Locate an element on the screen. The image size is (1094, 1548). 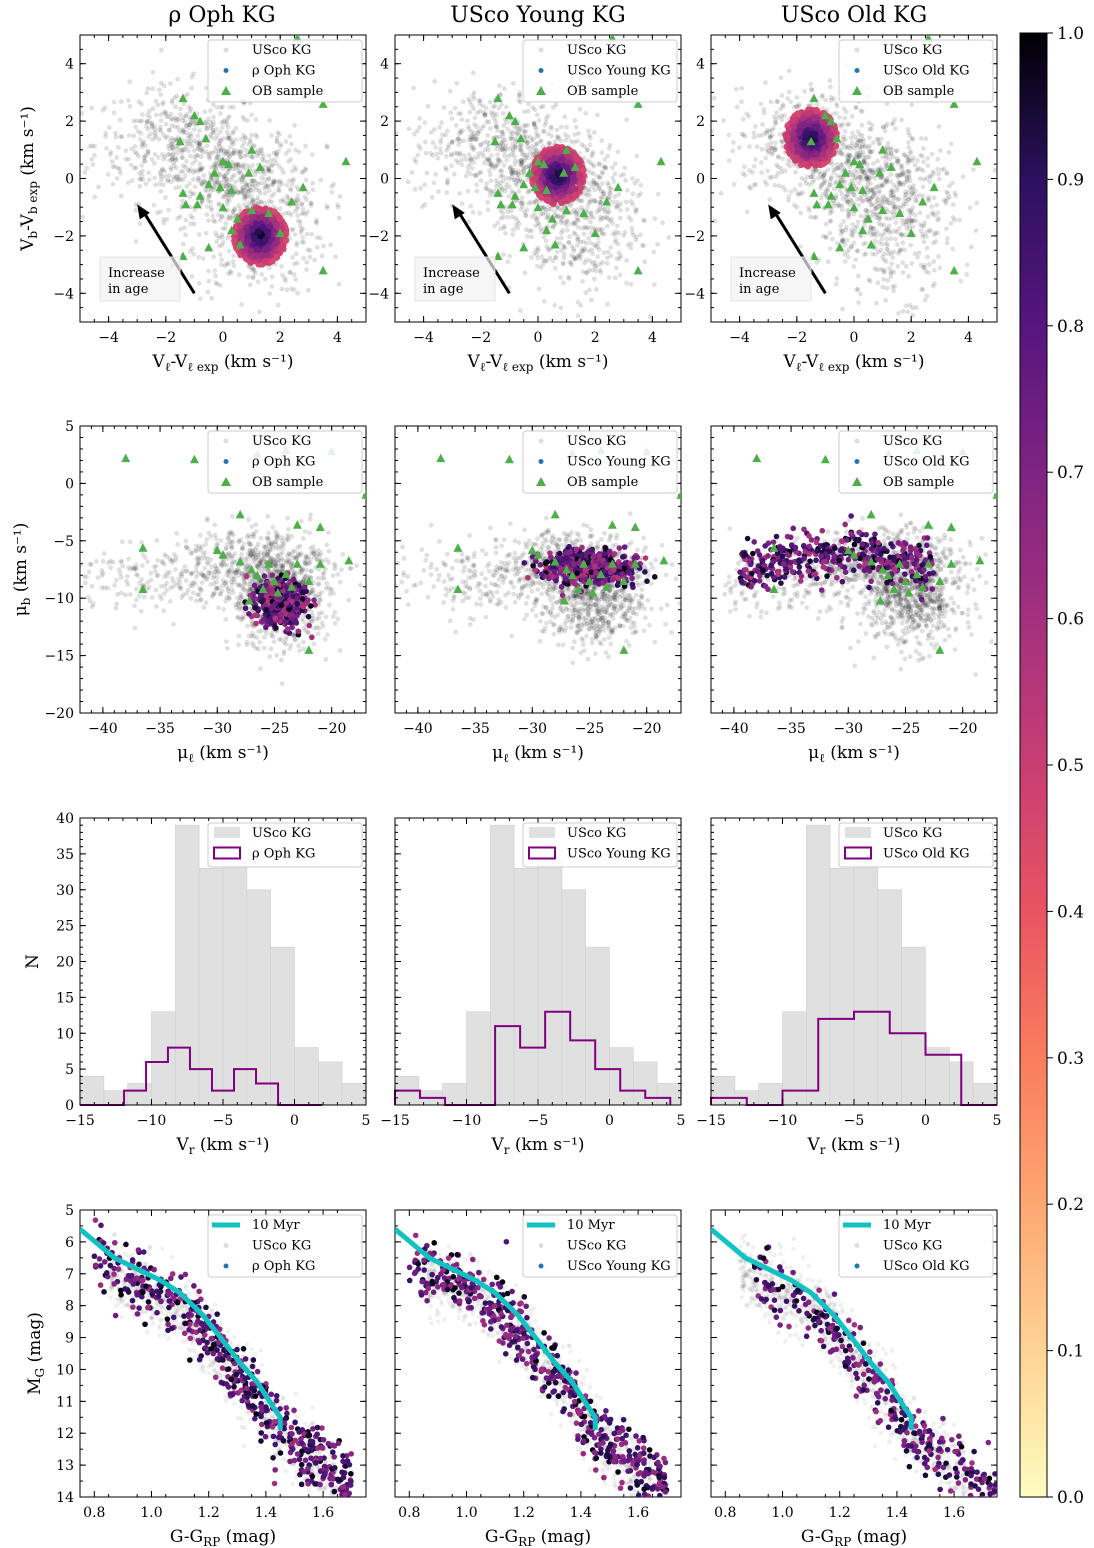
x-tick-label: 2 is located at coordinates (595, 338).